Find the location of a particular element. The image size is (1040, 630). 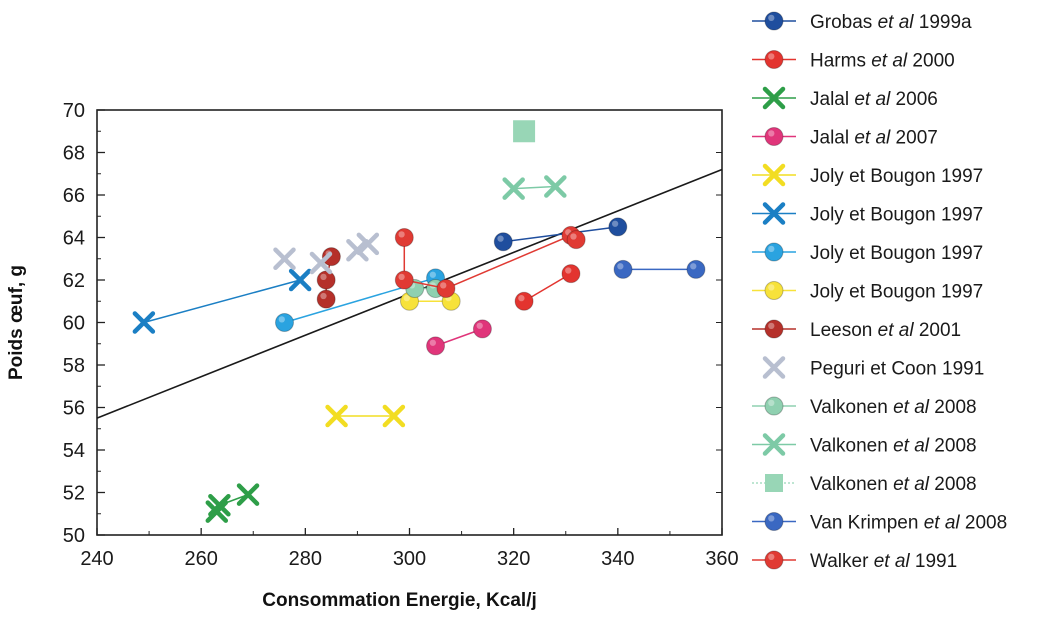

y-tick-label: 50 is located at coordinates (74, 536).